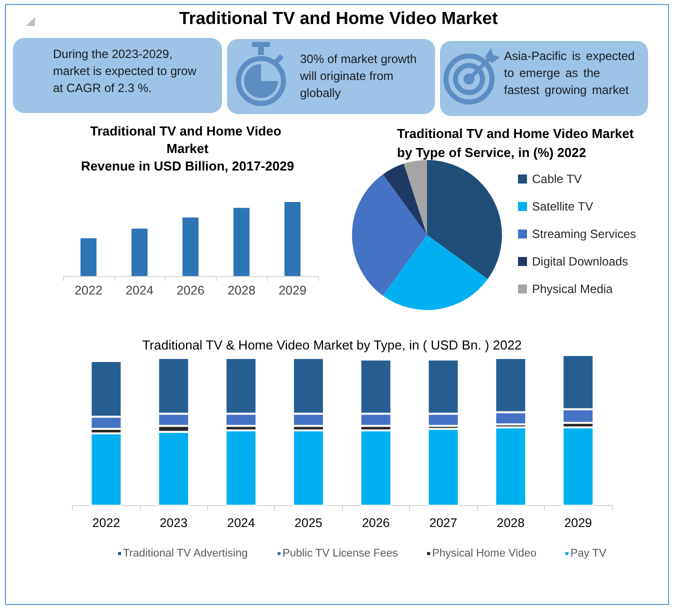 The height and width of the screenshot is (610, 677). Describe the element at coordinates (187, 139) in the screenshot. I see `chart-title: Traditional TV and Home Video Market` at that location.